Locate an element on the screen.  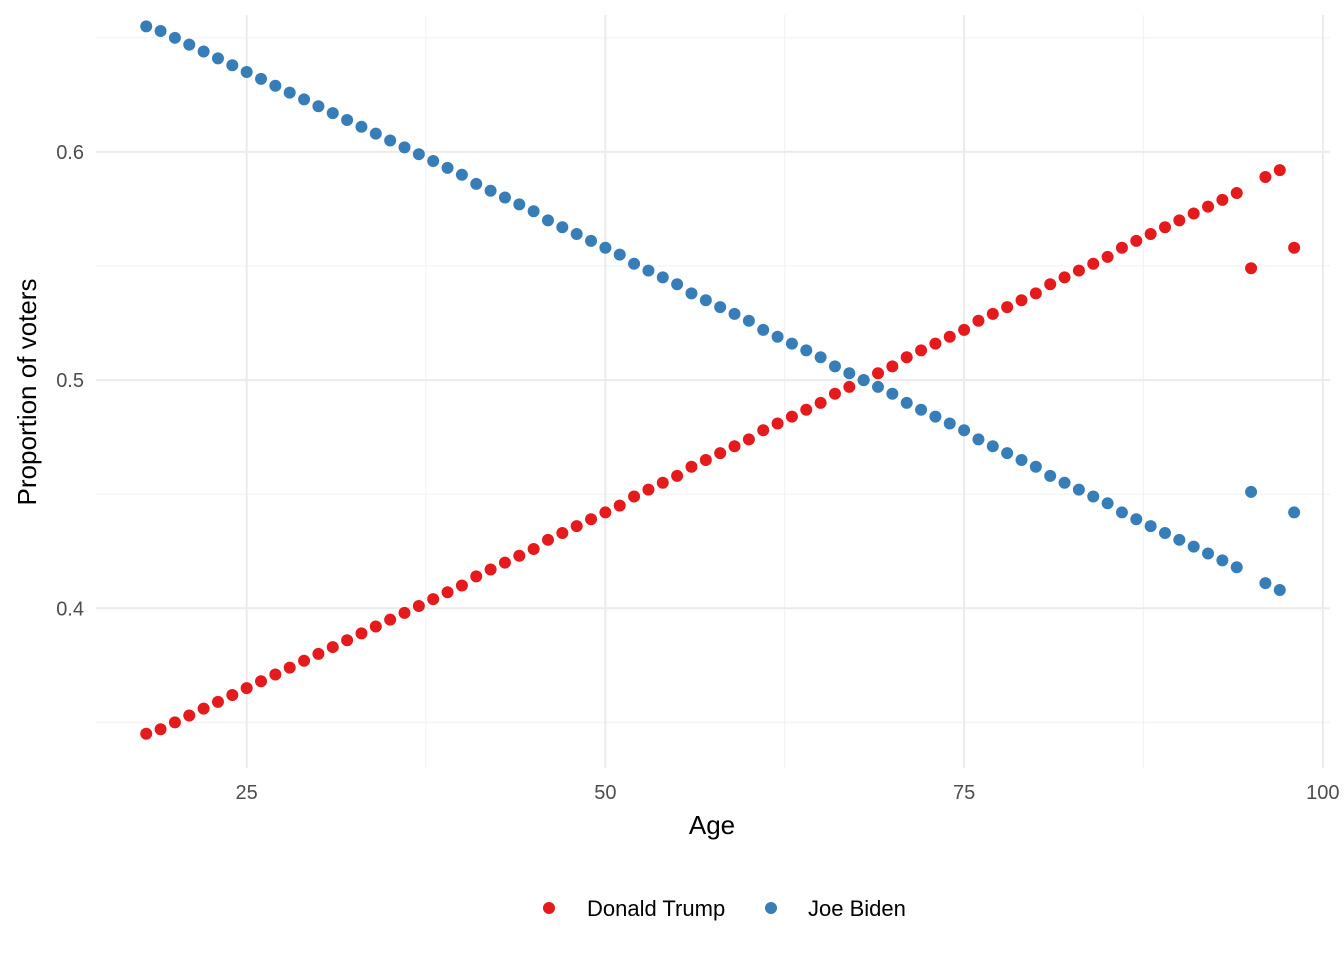
x-tick-label: 25 is located at coordinates (247, 793).